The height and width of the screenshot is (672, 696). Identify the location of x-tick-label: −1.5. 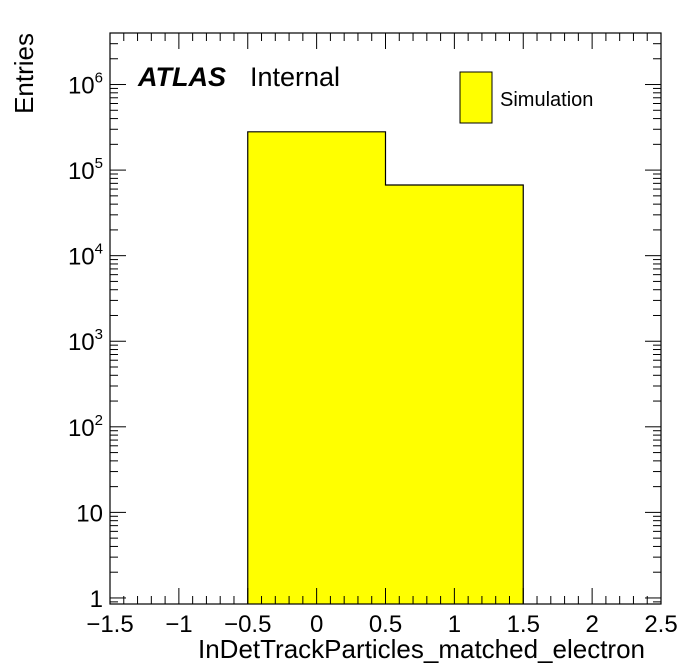
(109, 624).